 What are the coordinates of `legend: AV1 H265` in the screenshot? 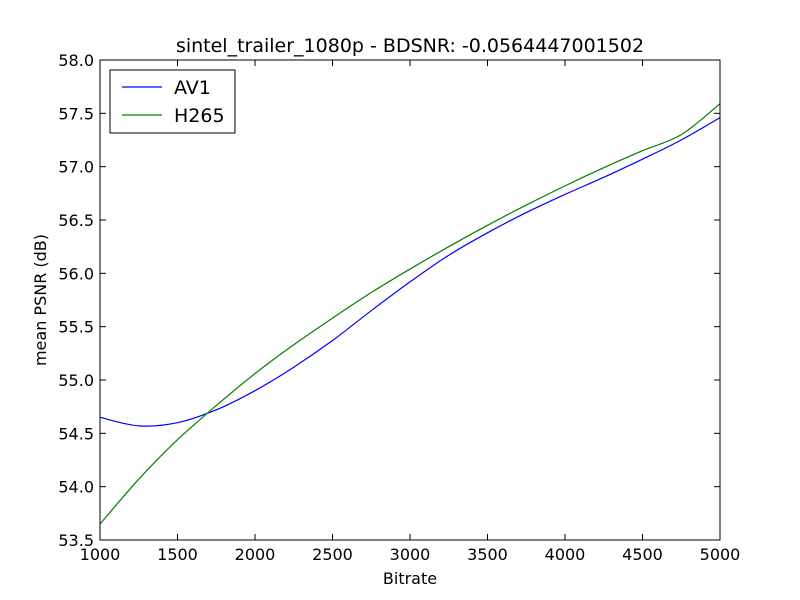 It's located at (172, 101).